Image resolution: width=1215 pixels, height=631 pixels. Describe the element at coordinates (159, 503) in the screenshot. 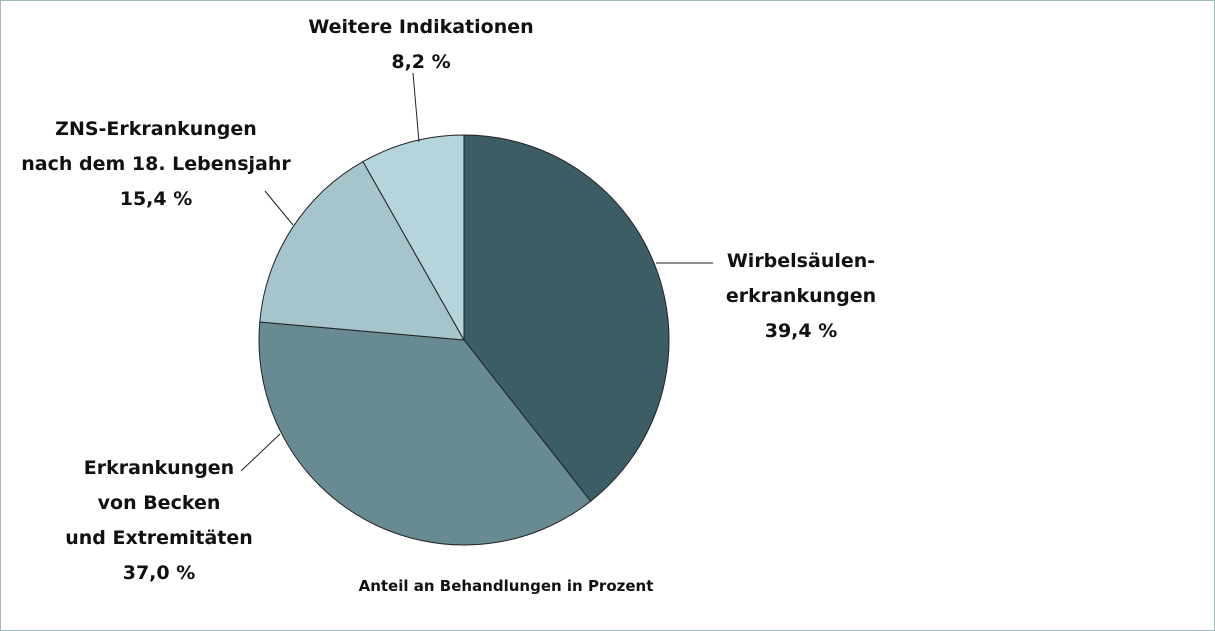

I see `category-label: Erkrankungen von Becken und Extremitäten` at that location.